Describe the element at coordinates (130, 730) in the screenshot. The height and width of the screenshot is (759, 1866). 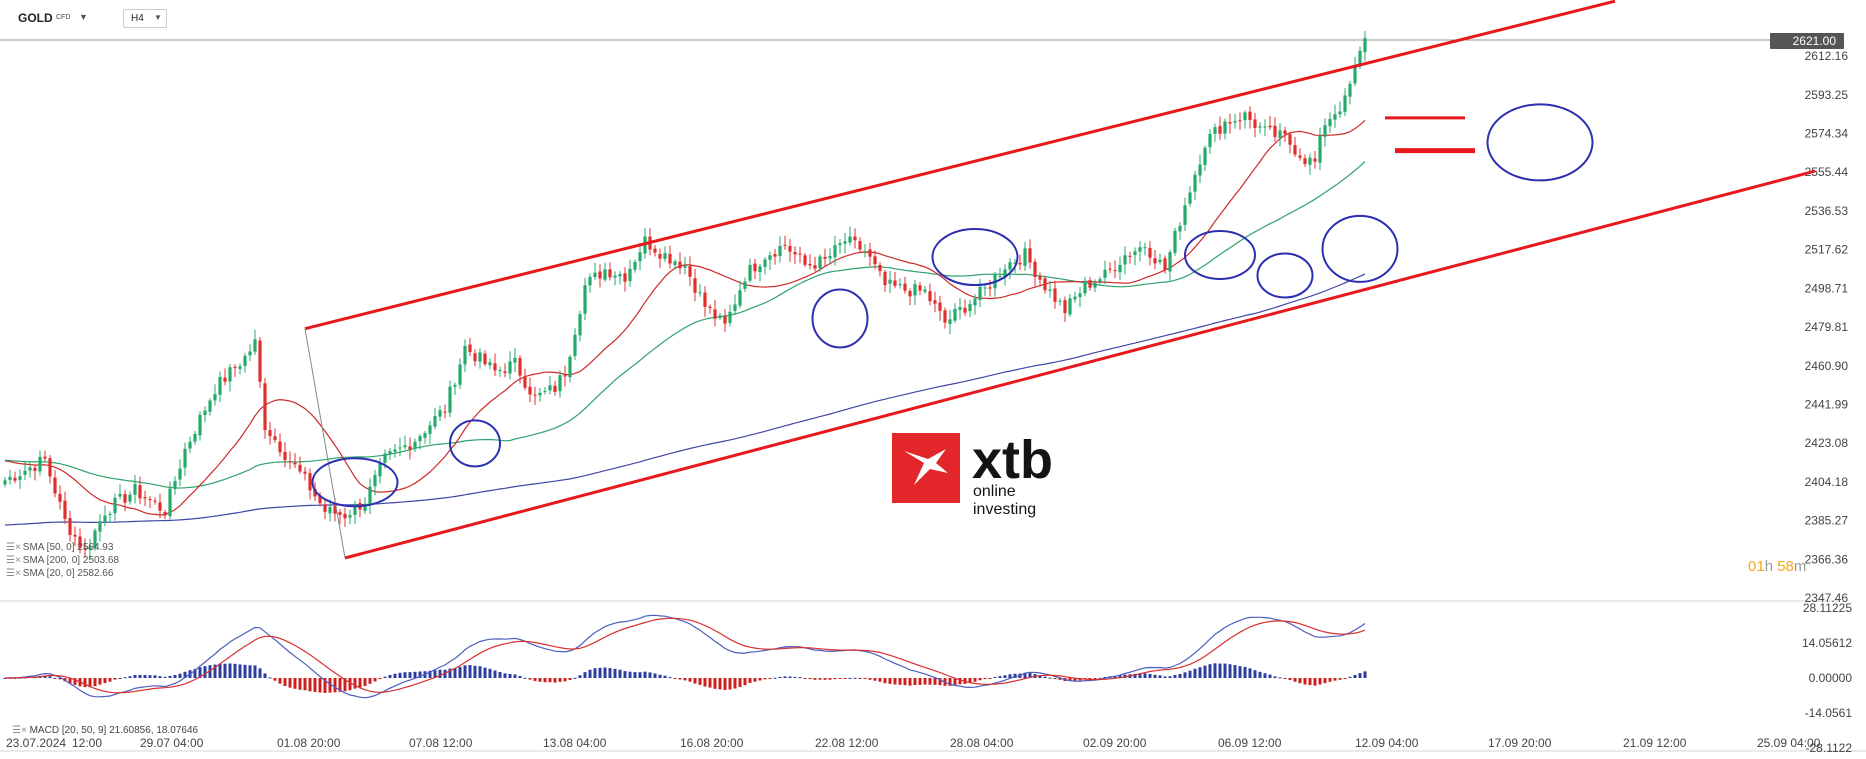
I see `macd-value: 21.60856` at that location.